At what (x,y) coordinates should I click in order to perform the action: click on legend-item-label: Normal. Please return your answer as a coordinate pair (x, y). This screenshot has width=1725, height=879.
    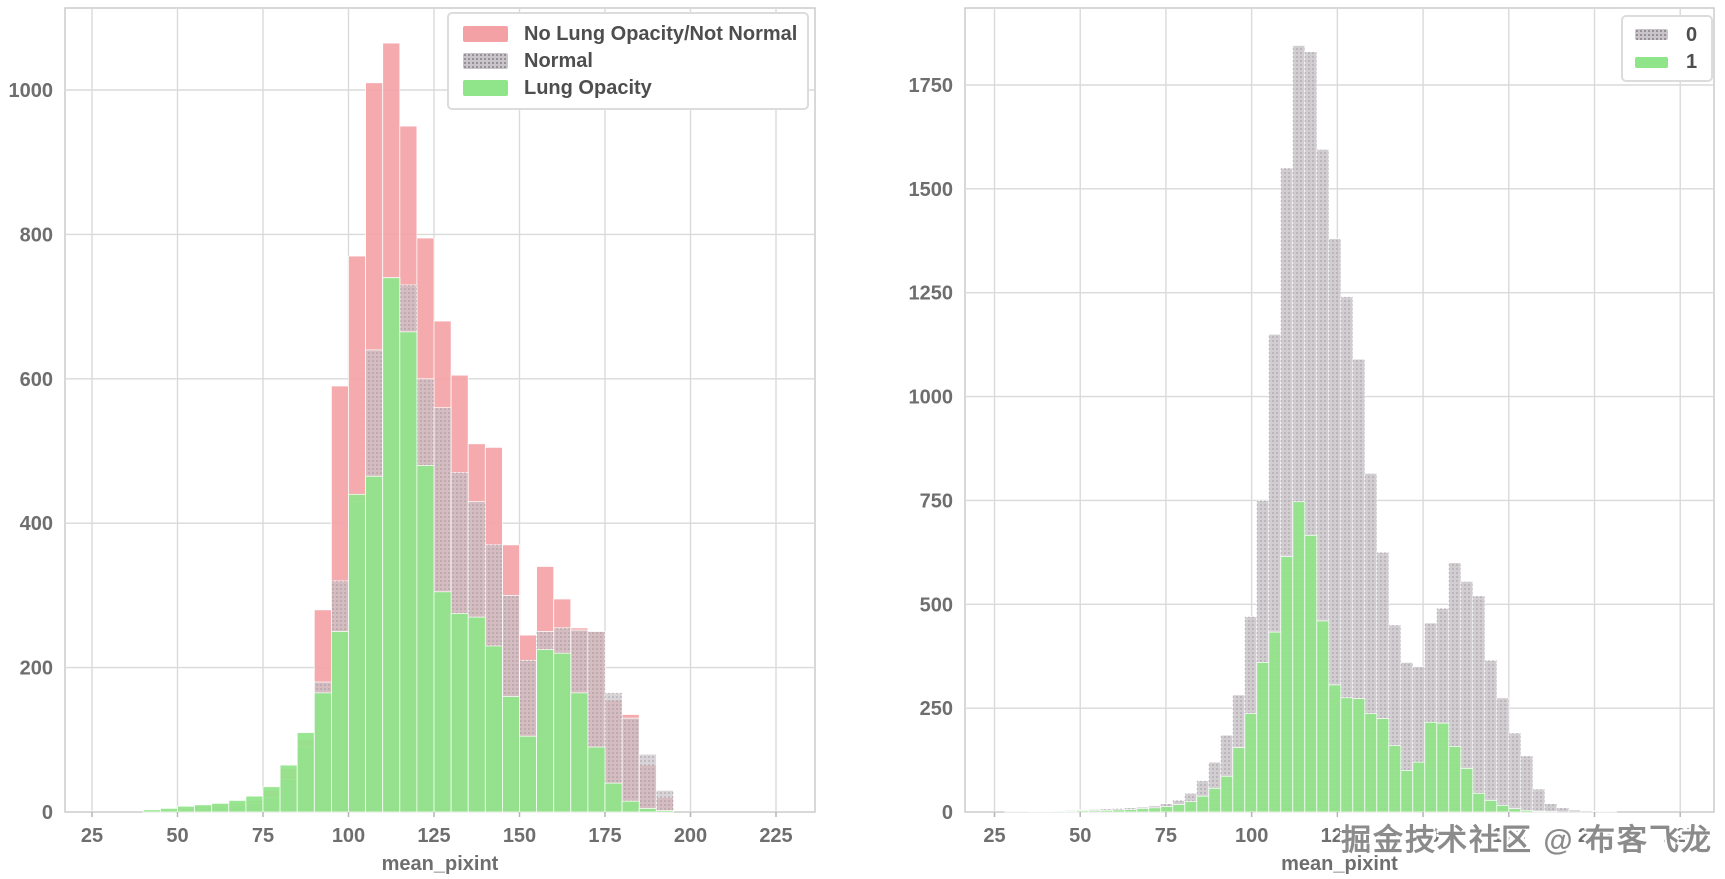
    Looking at the image, I should click on (558, 60).